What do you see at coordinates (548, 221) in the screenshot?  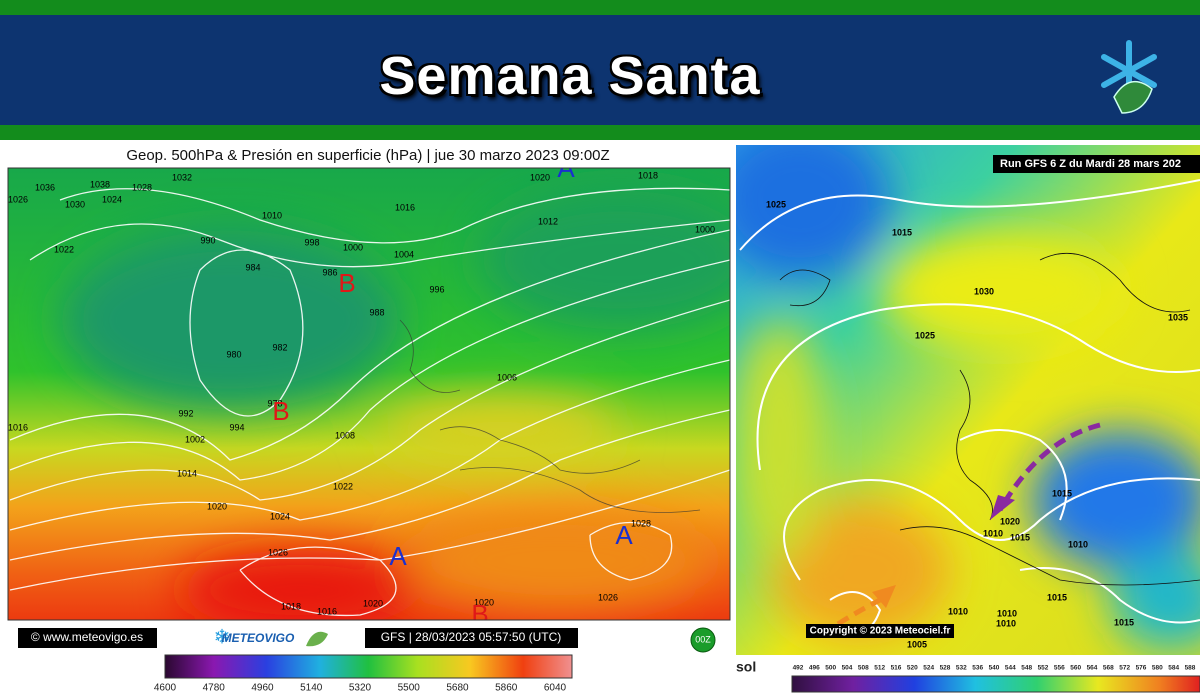 I see `isobar-label: 1012` at bounding box center [548, 221].